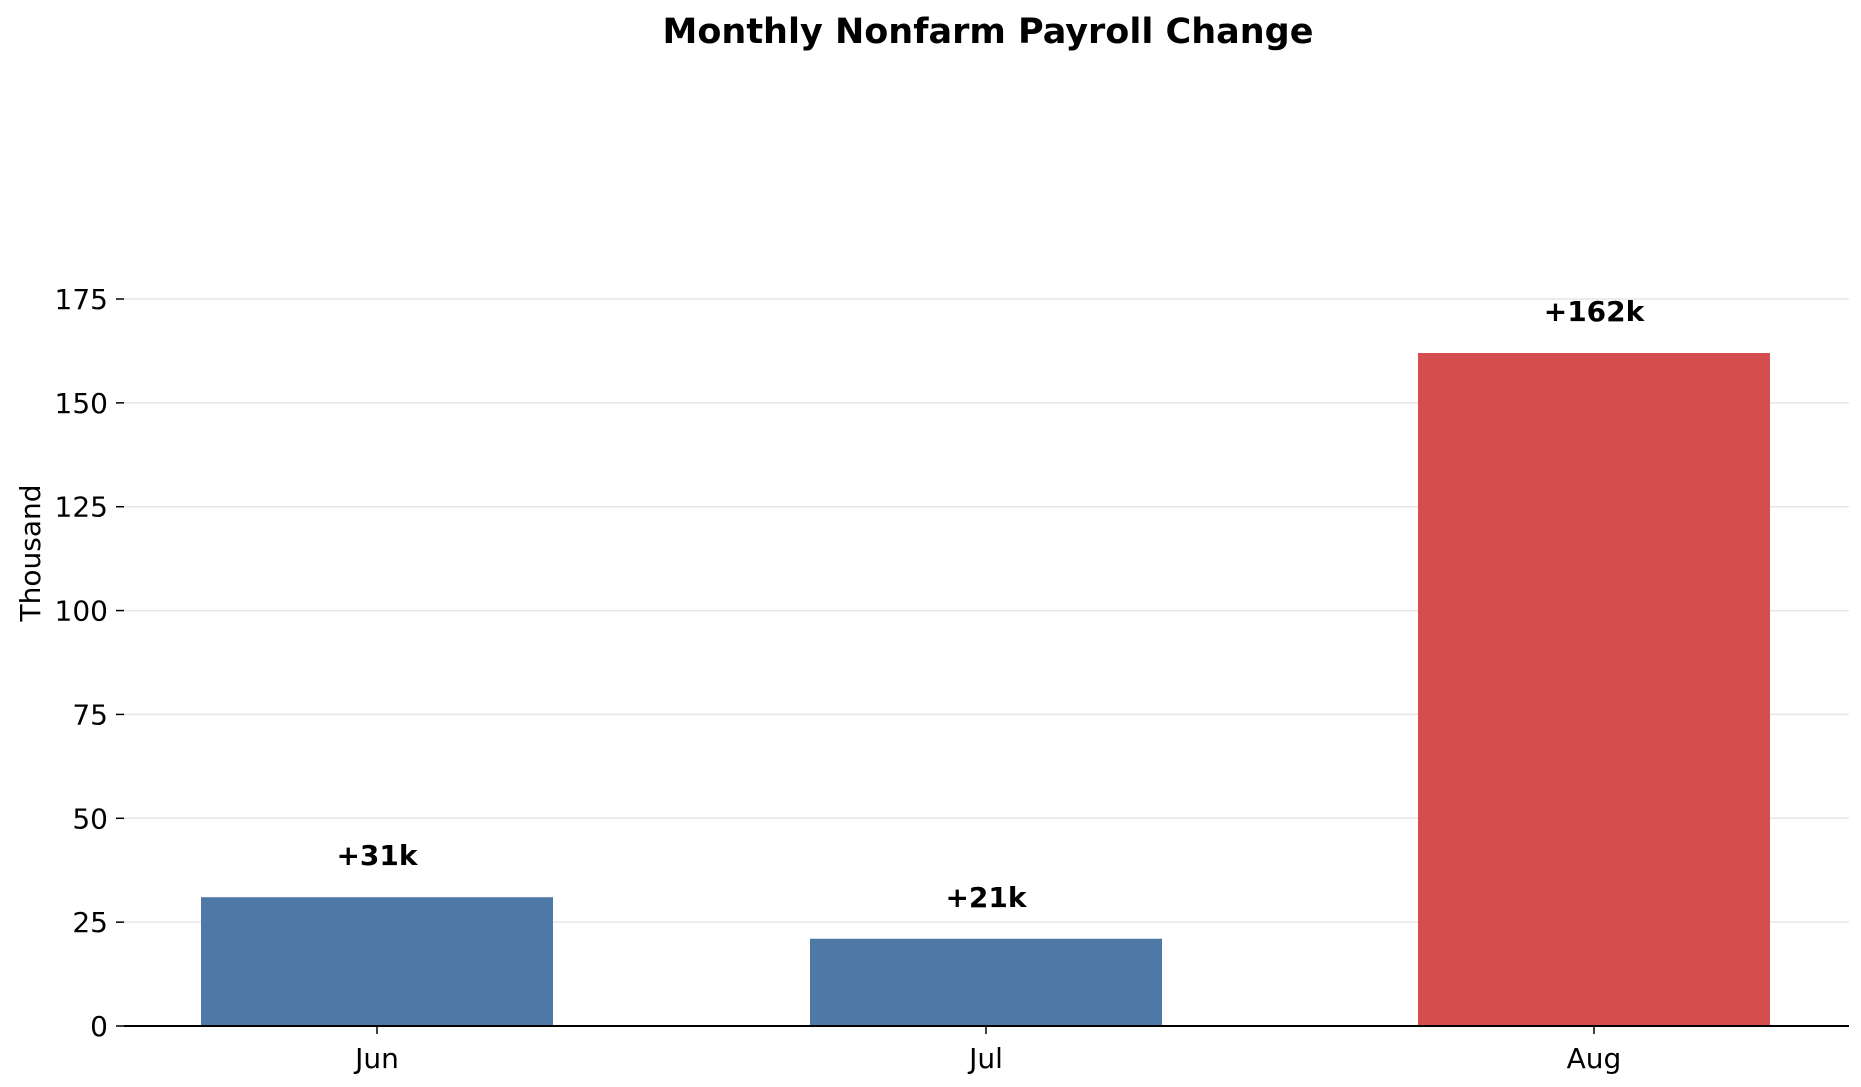 The image size is (1861, 1087). Describe the element at coordinates (986, 982) in the screenshot. I see `bar-jul` at that location.